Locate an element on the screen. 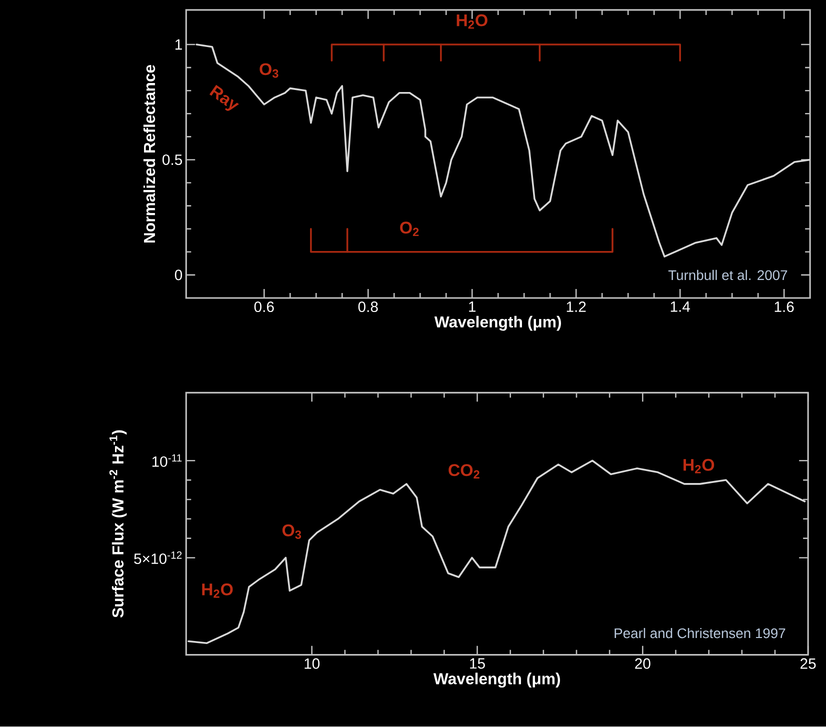 This screenshot has height=727, width=826. x-tick-label: 1.2 is located at coordinates (576, 307).